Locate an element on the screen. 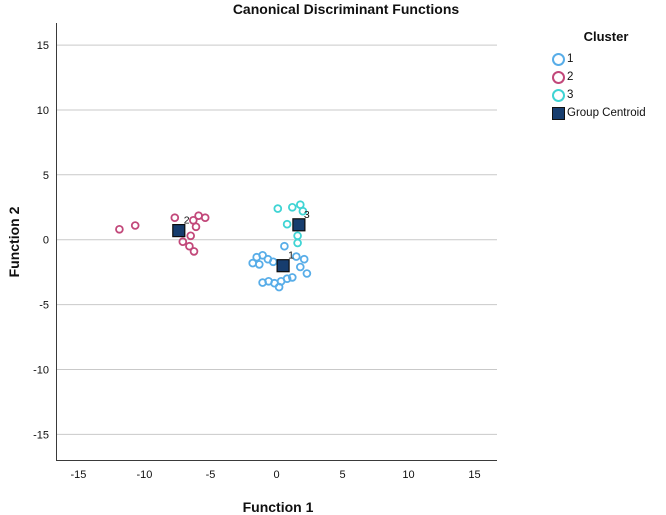 This screenshot has width=666, height=515. y-tick-label: 15 is located at coordinates (43, 46).